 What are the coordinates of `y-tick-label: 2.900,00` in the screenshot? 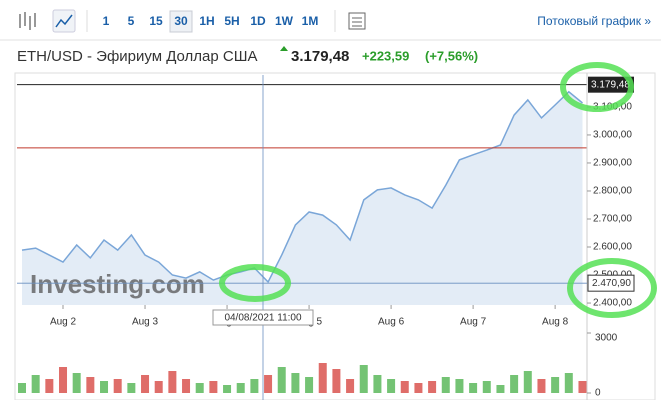 It's located at (612, 163).